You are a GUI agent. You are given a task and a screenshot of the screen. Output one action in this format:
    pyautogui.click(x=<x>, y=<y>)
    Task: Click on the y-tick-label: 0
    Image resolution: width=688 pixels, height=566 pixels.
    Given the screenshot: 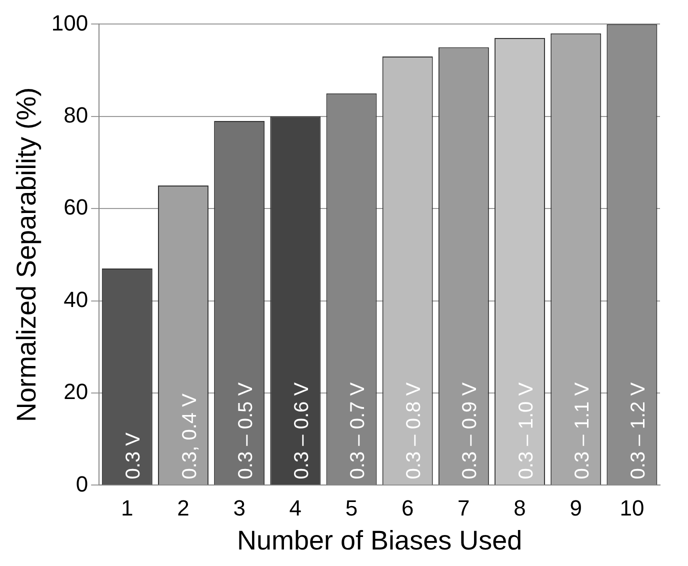 What is the action you would take?
    pyautogui.click(x=82, y=483)
    